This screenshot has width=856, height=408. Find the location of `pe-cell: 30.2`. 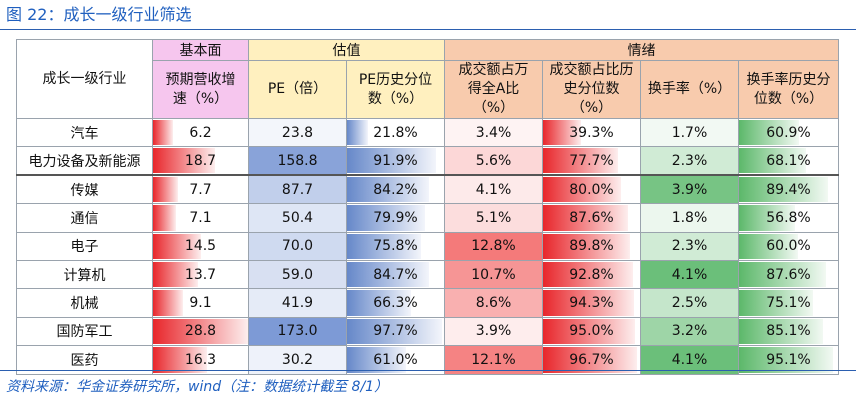

pe-cell: 30.2 is located at coordinates (297, 360).